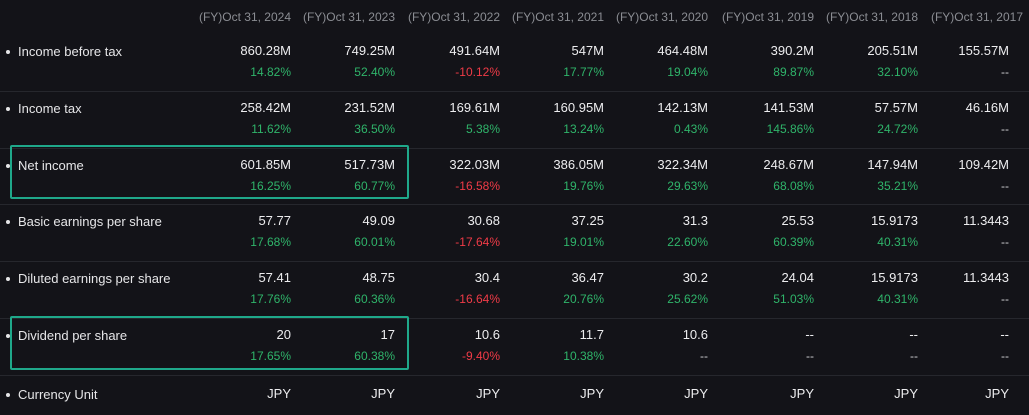 This screenshot has height=415, width=1029. What do you see at coordinates (348, 17) in the screenshot?
I see `column-header: (FY)Oct 31, 2023` at bounding box center [348, 17].